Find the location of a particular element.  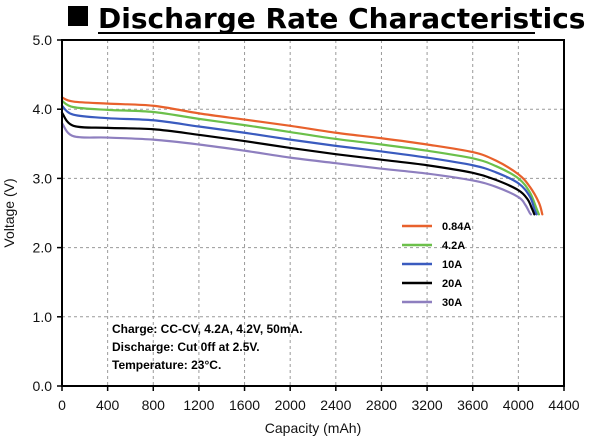

chart-title-group: Discharge Rate Characteristics is located at coordinates (326, 18).